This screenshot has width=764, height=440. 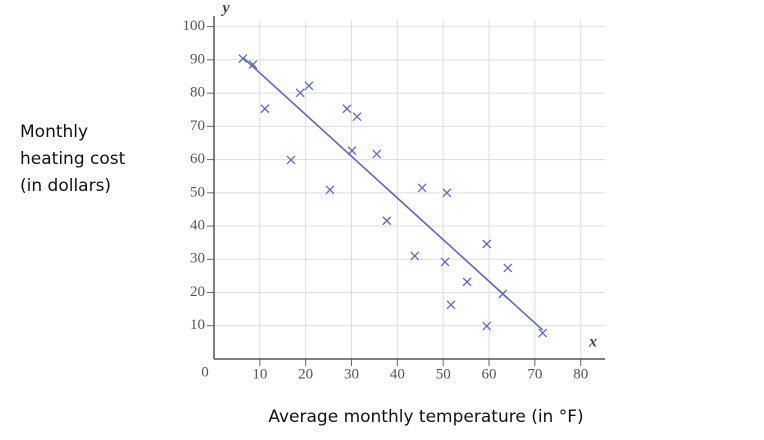 What do you see at coordinates (580, 374) in the screenshot?
I see `x-tick-label: 80` at bounding box center [580, 374].